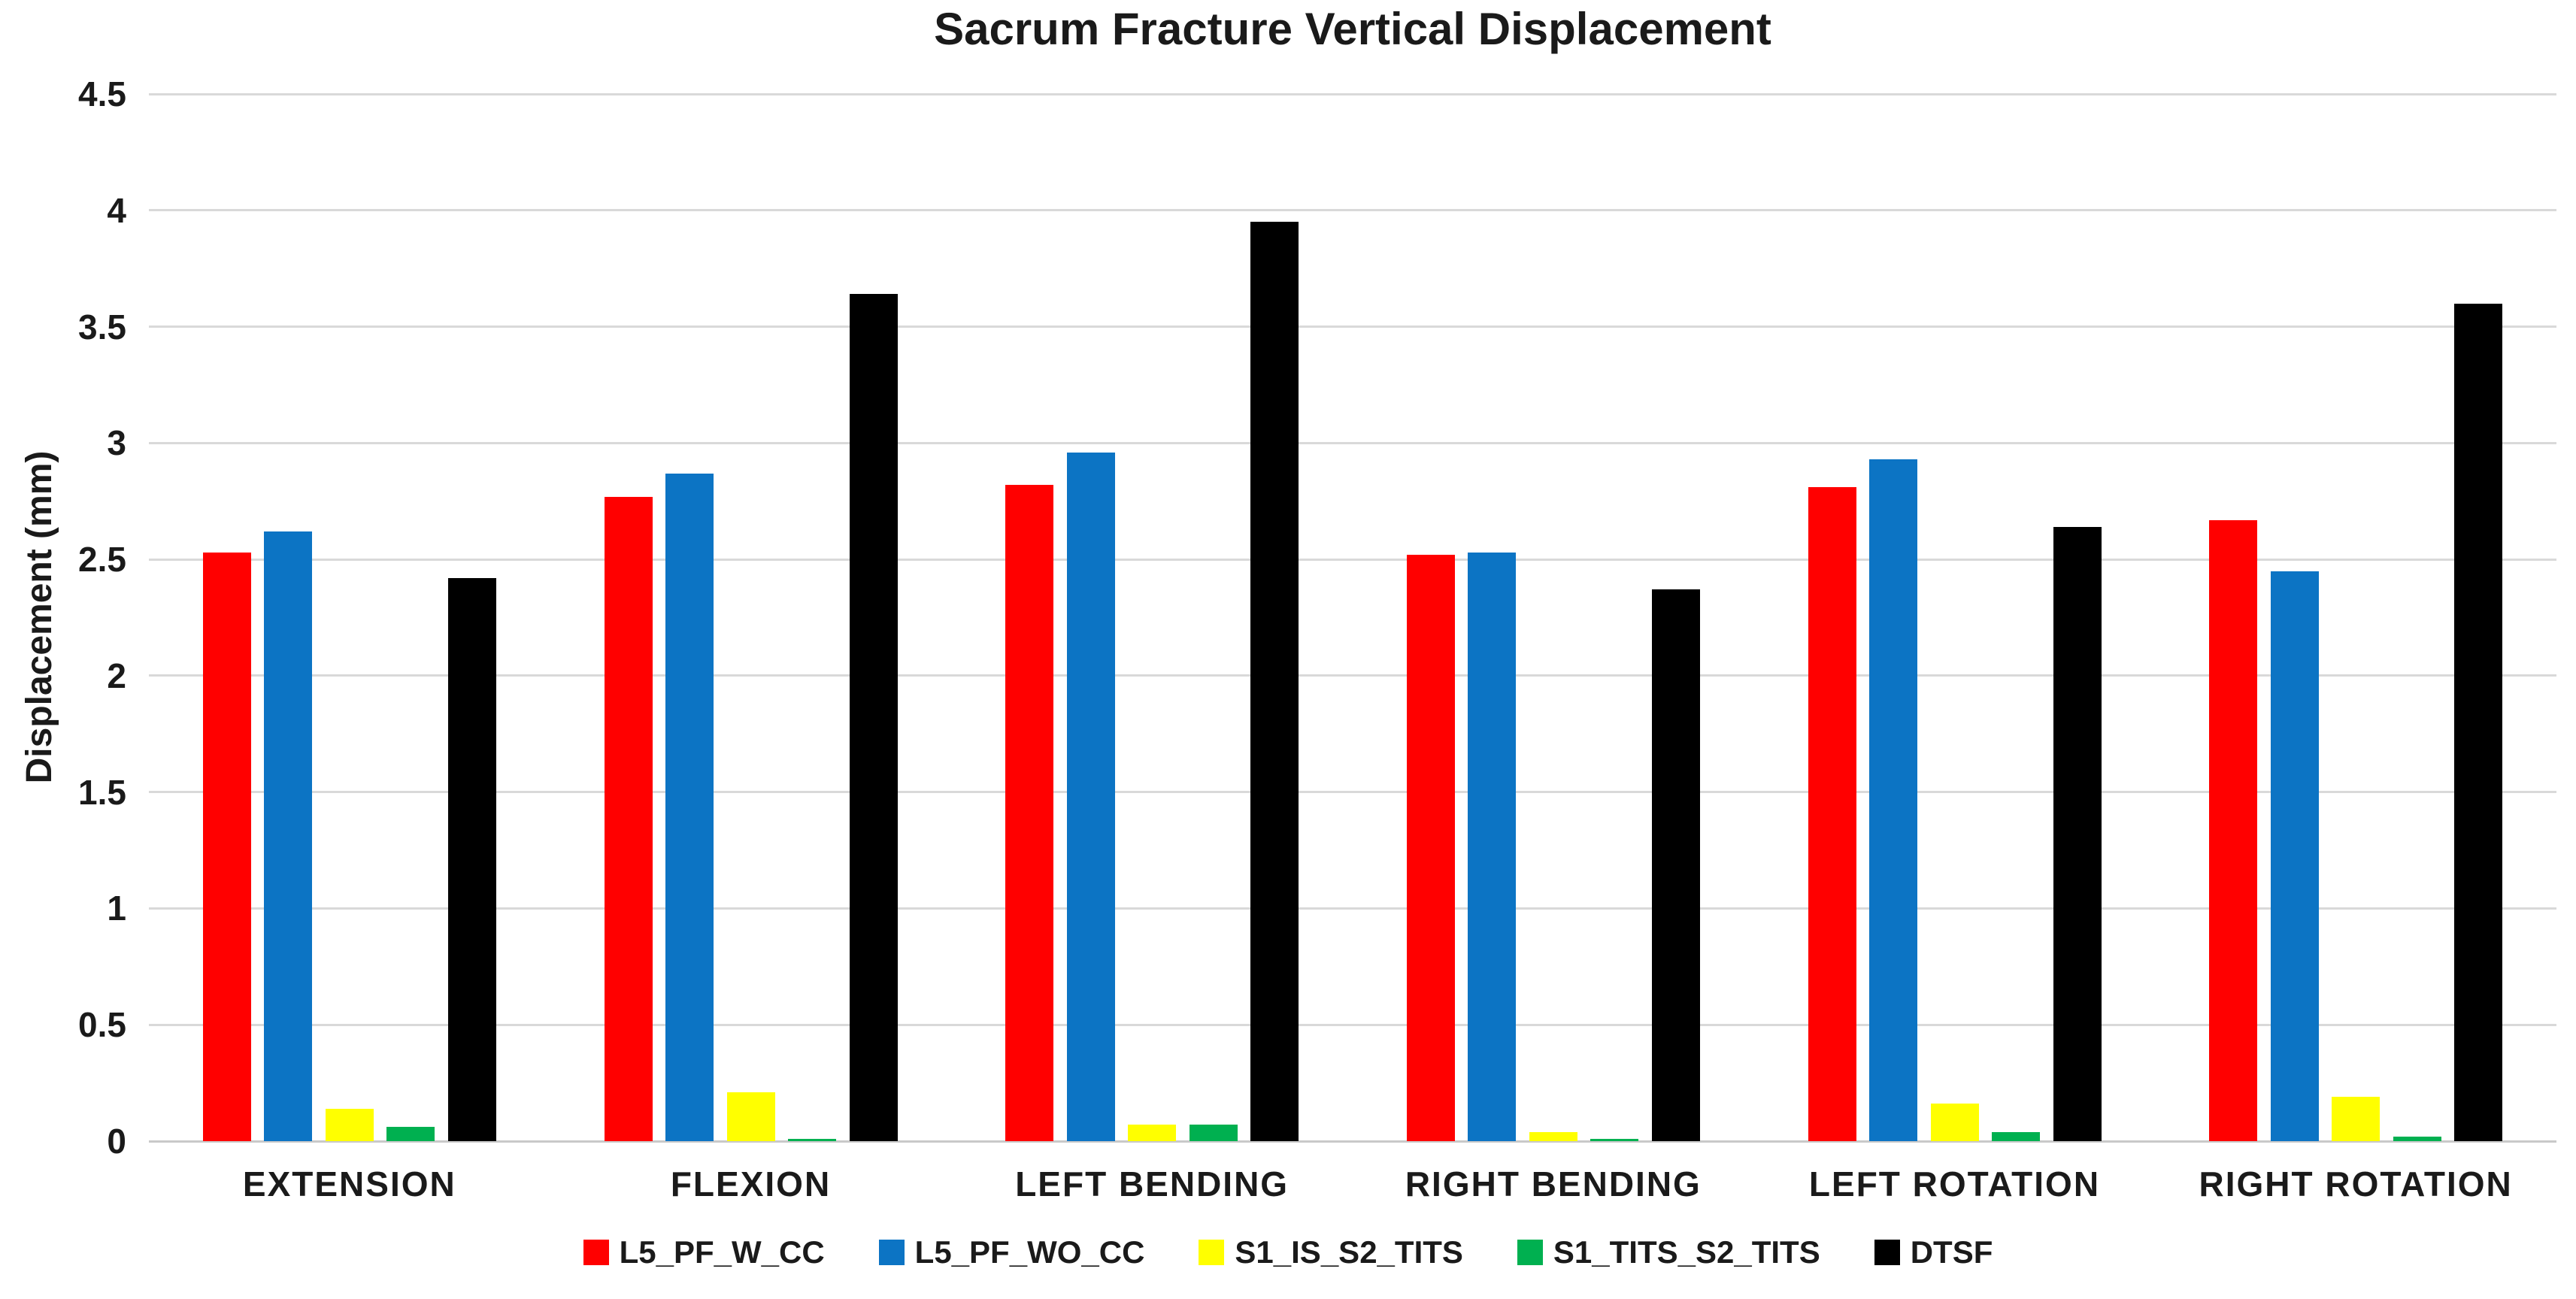 The height and width of the screenshot is (1299, 2576). What do you see at coordinates (1492, 846) in the screenshot?
I see `bar-l5_pf_wo_cc-right-bending` at bounding box center [1492, 846].